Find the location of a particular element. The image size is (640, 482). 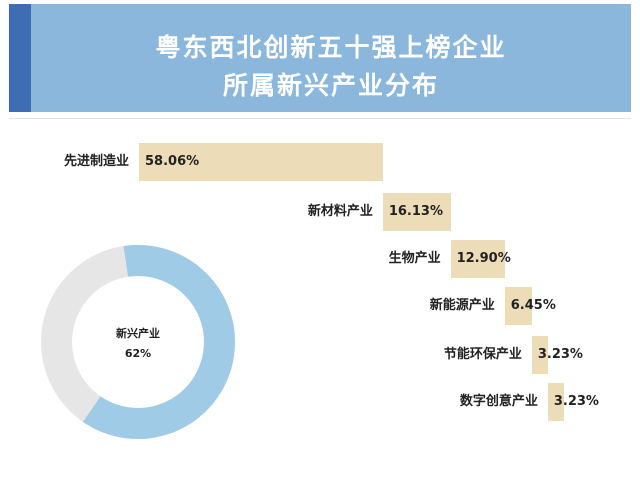

donut-center-label: 新兴产业 is located at coordinates (138, 333).